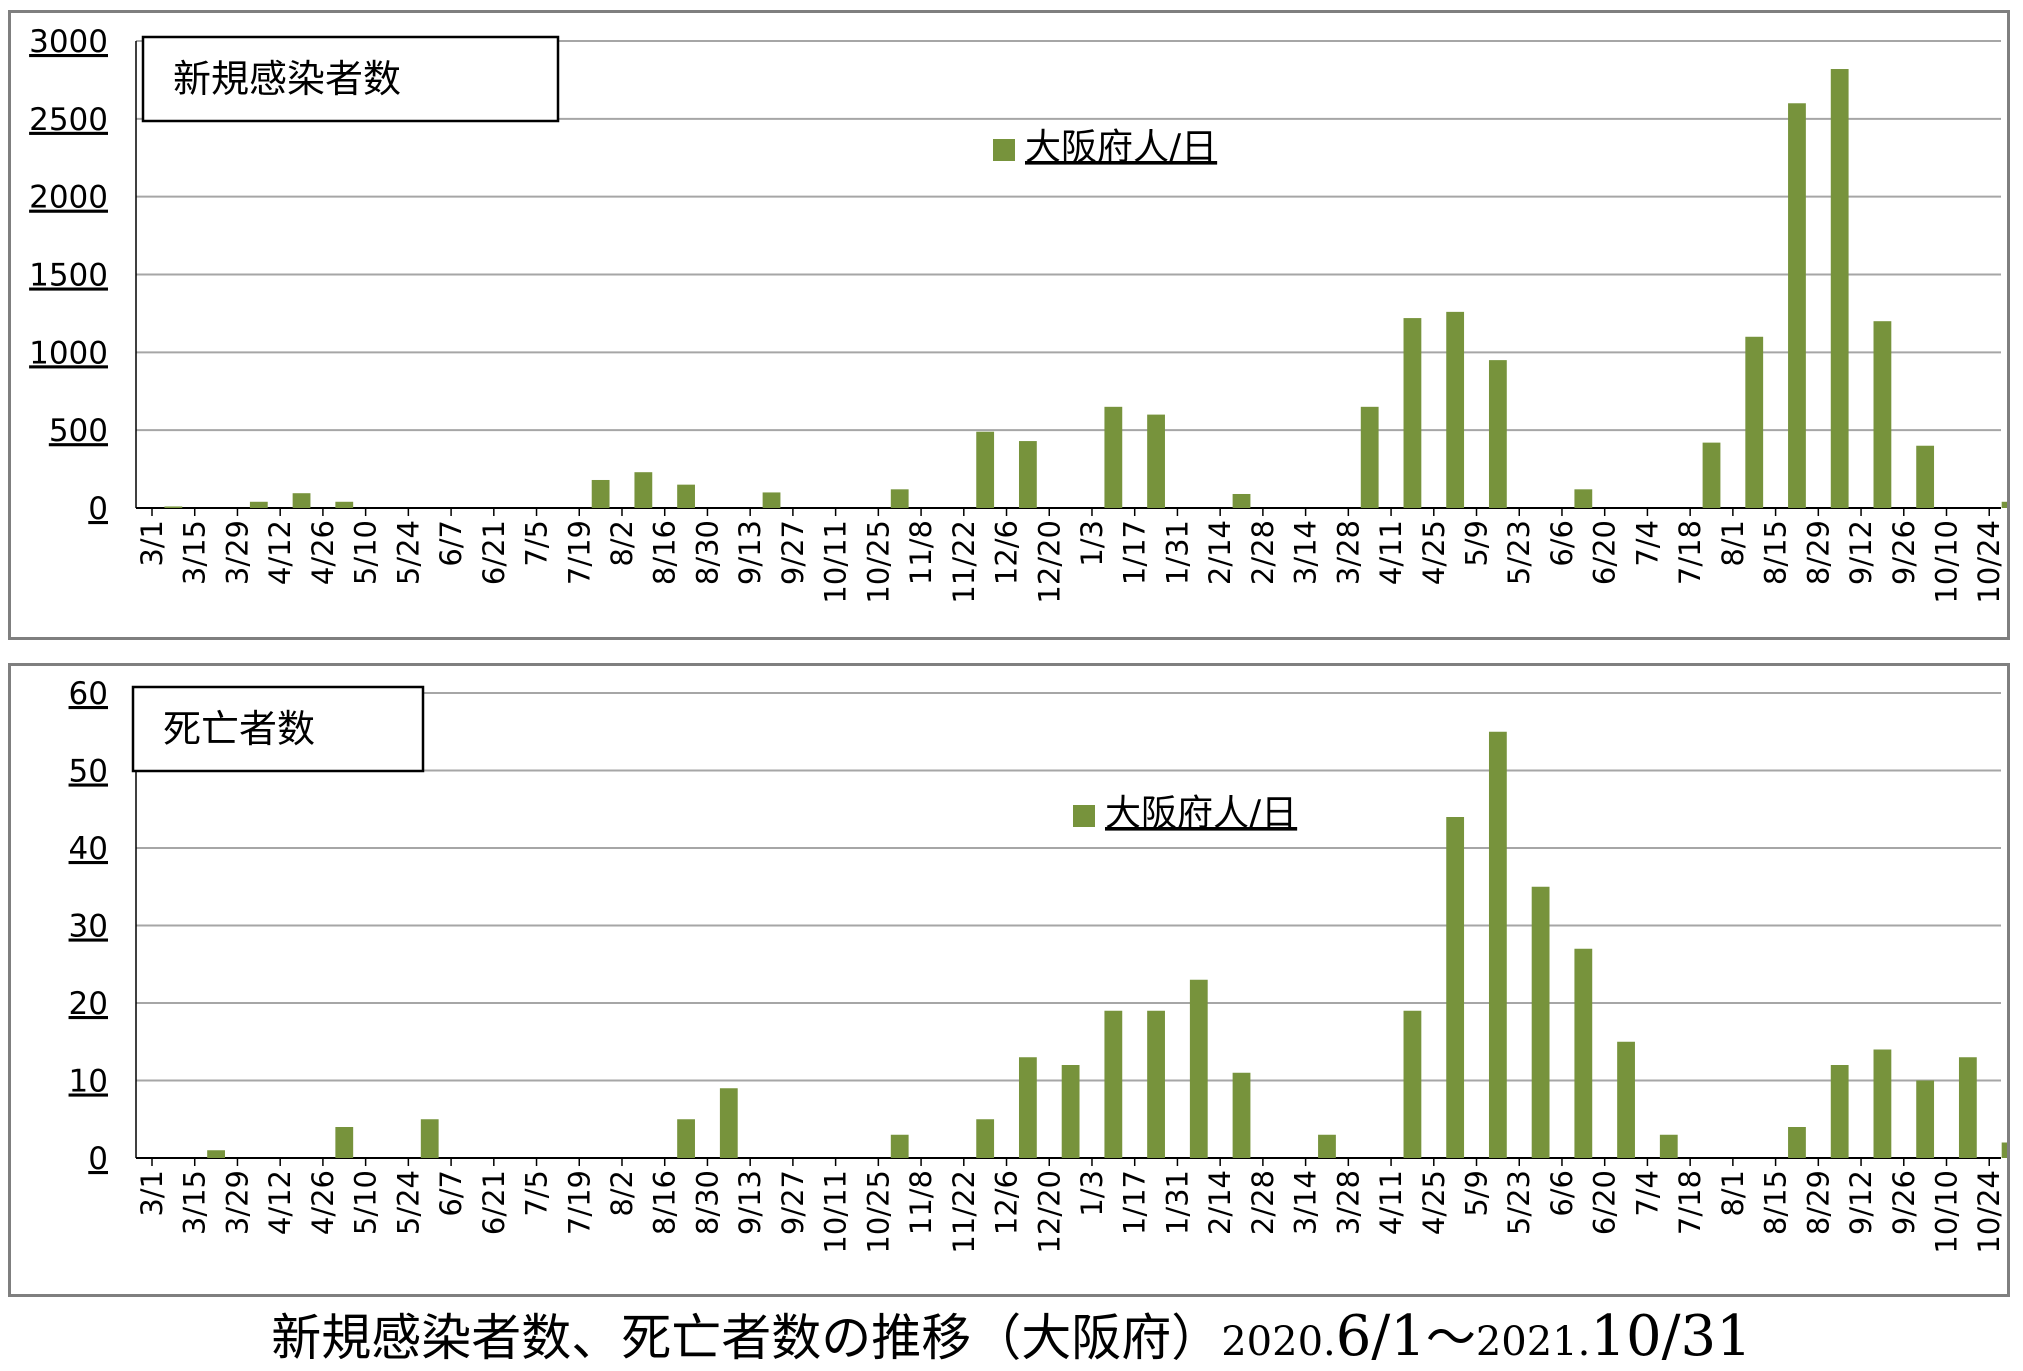 This screenshot has height=1371, width=2023. What do you see at coordinates (1306, 1202) in the screenshot?
I see `x-tick-label: 3/14` at bounding box center [1306, 1202].